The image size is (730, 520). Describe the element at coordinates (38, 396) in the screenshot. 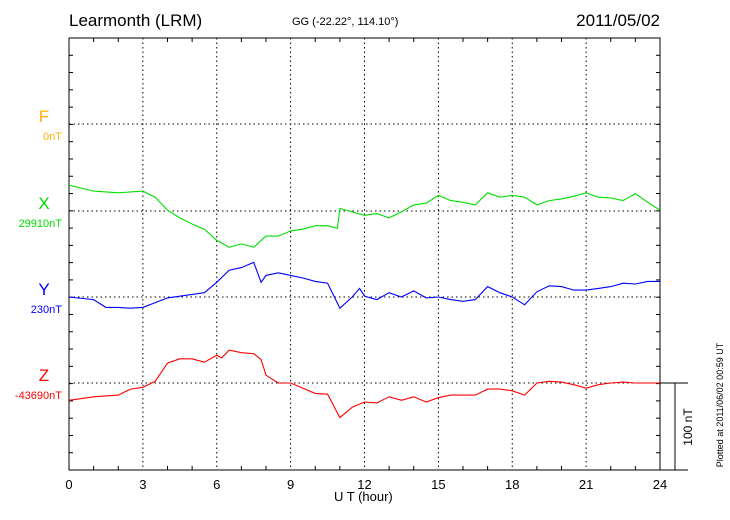

I see `baseline-value-z: -43690nT` at that location.